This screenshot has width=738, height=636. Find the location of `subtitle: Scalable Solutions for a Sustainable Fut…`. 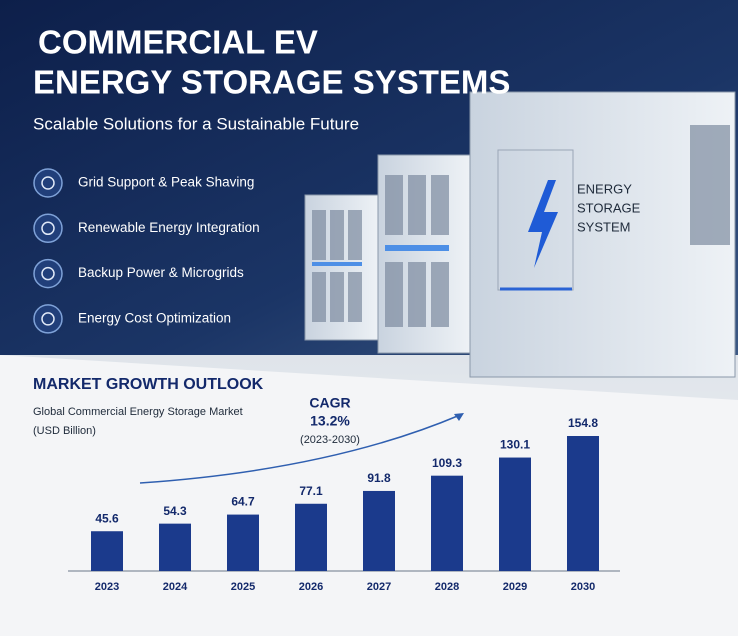

subtitle: Scalable Solutions for a Sustainable Fut… is located at coordinates (196, 123).